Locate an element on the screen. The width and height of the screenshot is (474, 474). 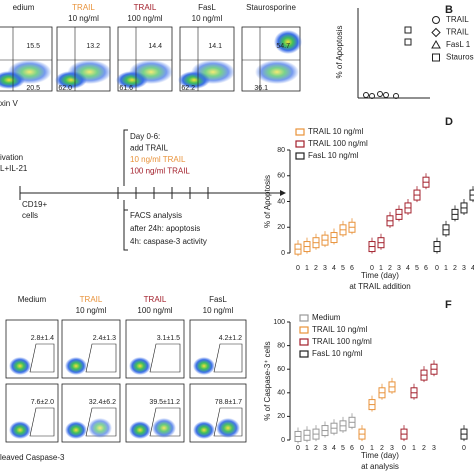
legend-label: TRAIL 10 ng/ml is located at coordinates (336, 131).